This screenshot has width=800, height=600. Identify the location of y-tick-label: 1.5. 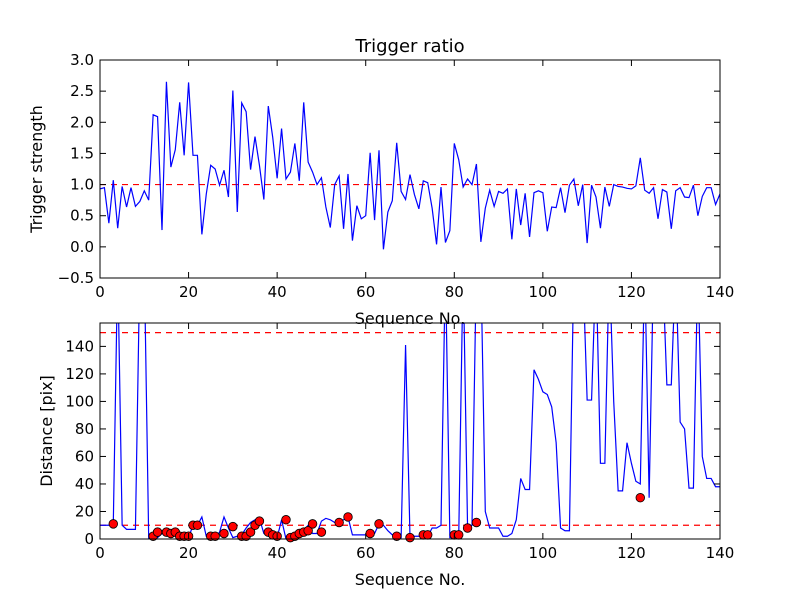
(82, 153).